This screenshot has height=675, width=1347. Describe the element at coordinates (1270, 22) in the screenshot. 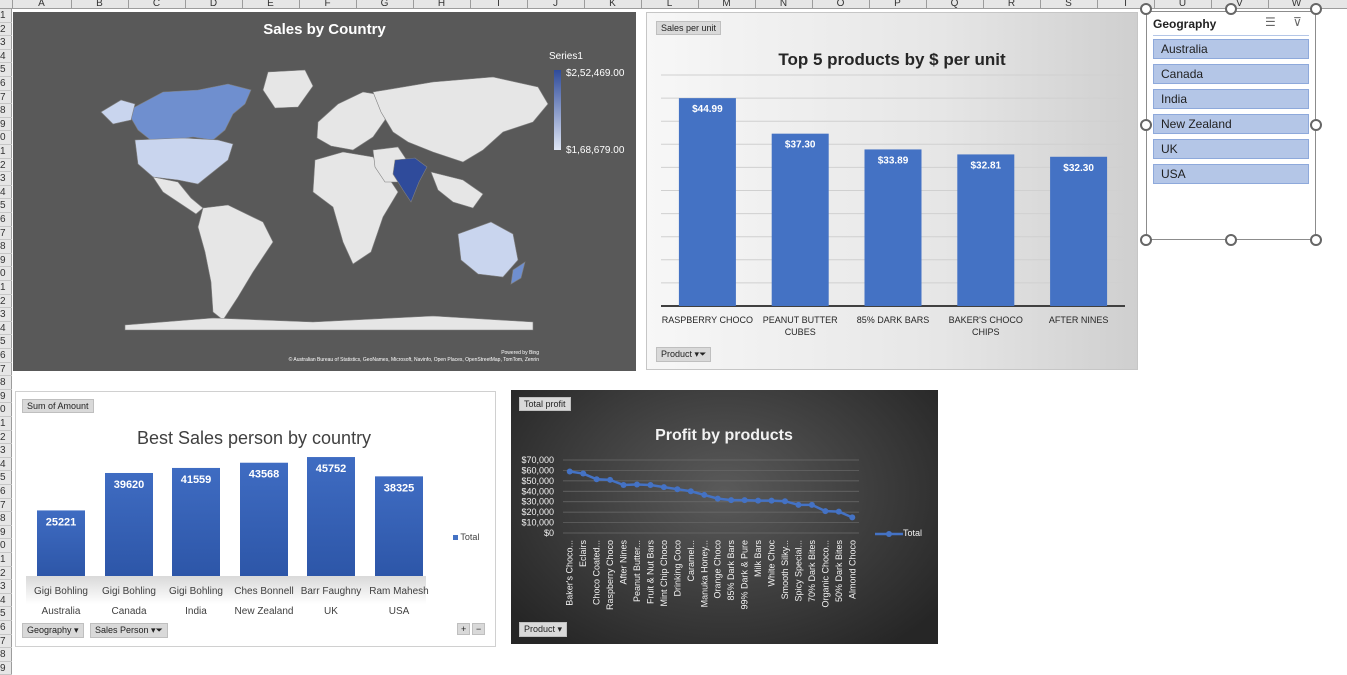

I see `multi-select-icon: ☰` at that location.